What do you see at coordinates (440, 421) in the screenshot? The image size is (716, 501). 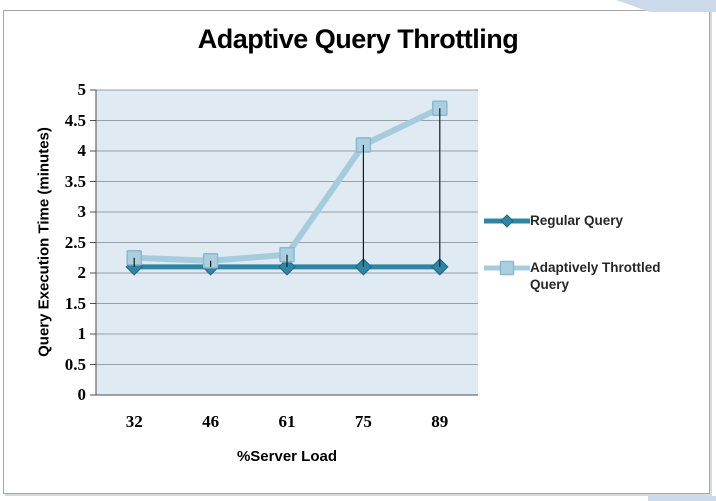 I see `x-tick-label: 89` at bounding box center [440, 421].